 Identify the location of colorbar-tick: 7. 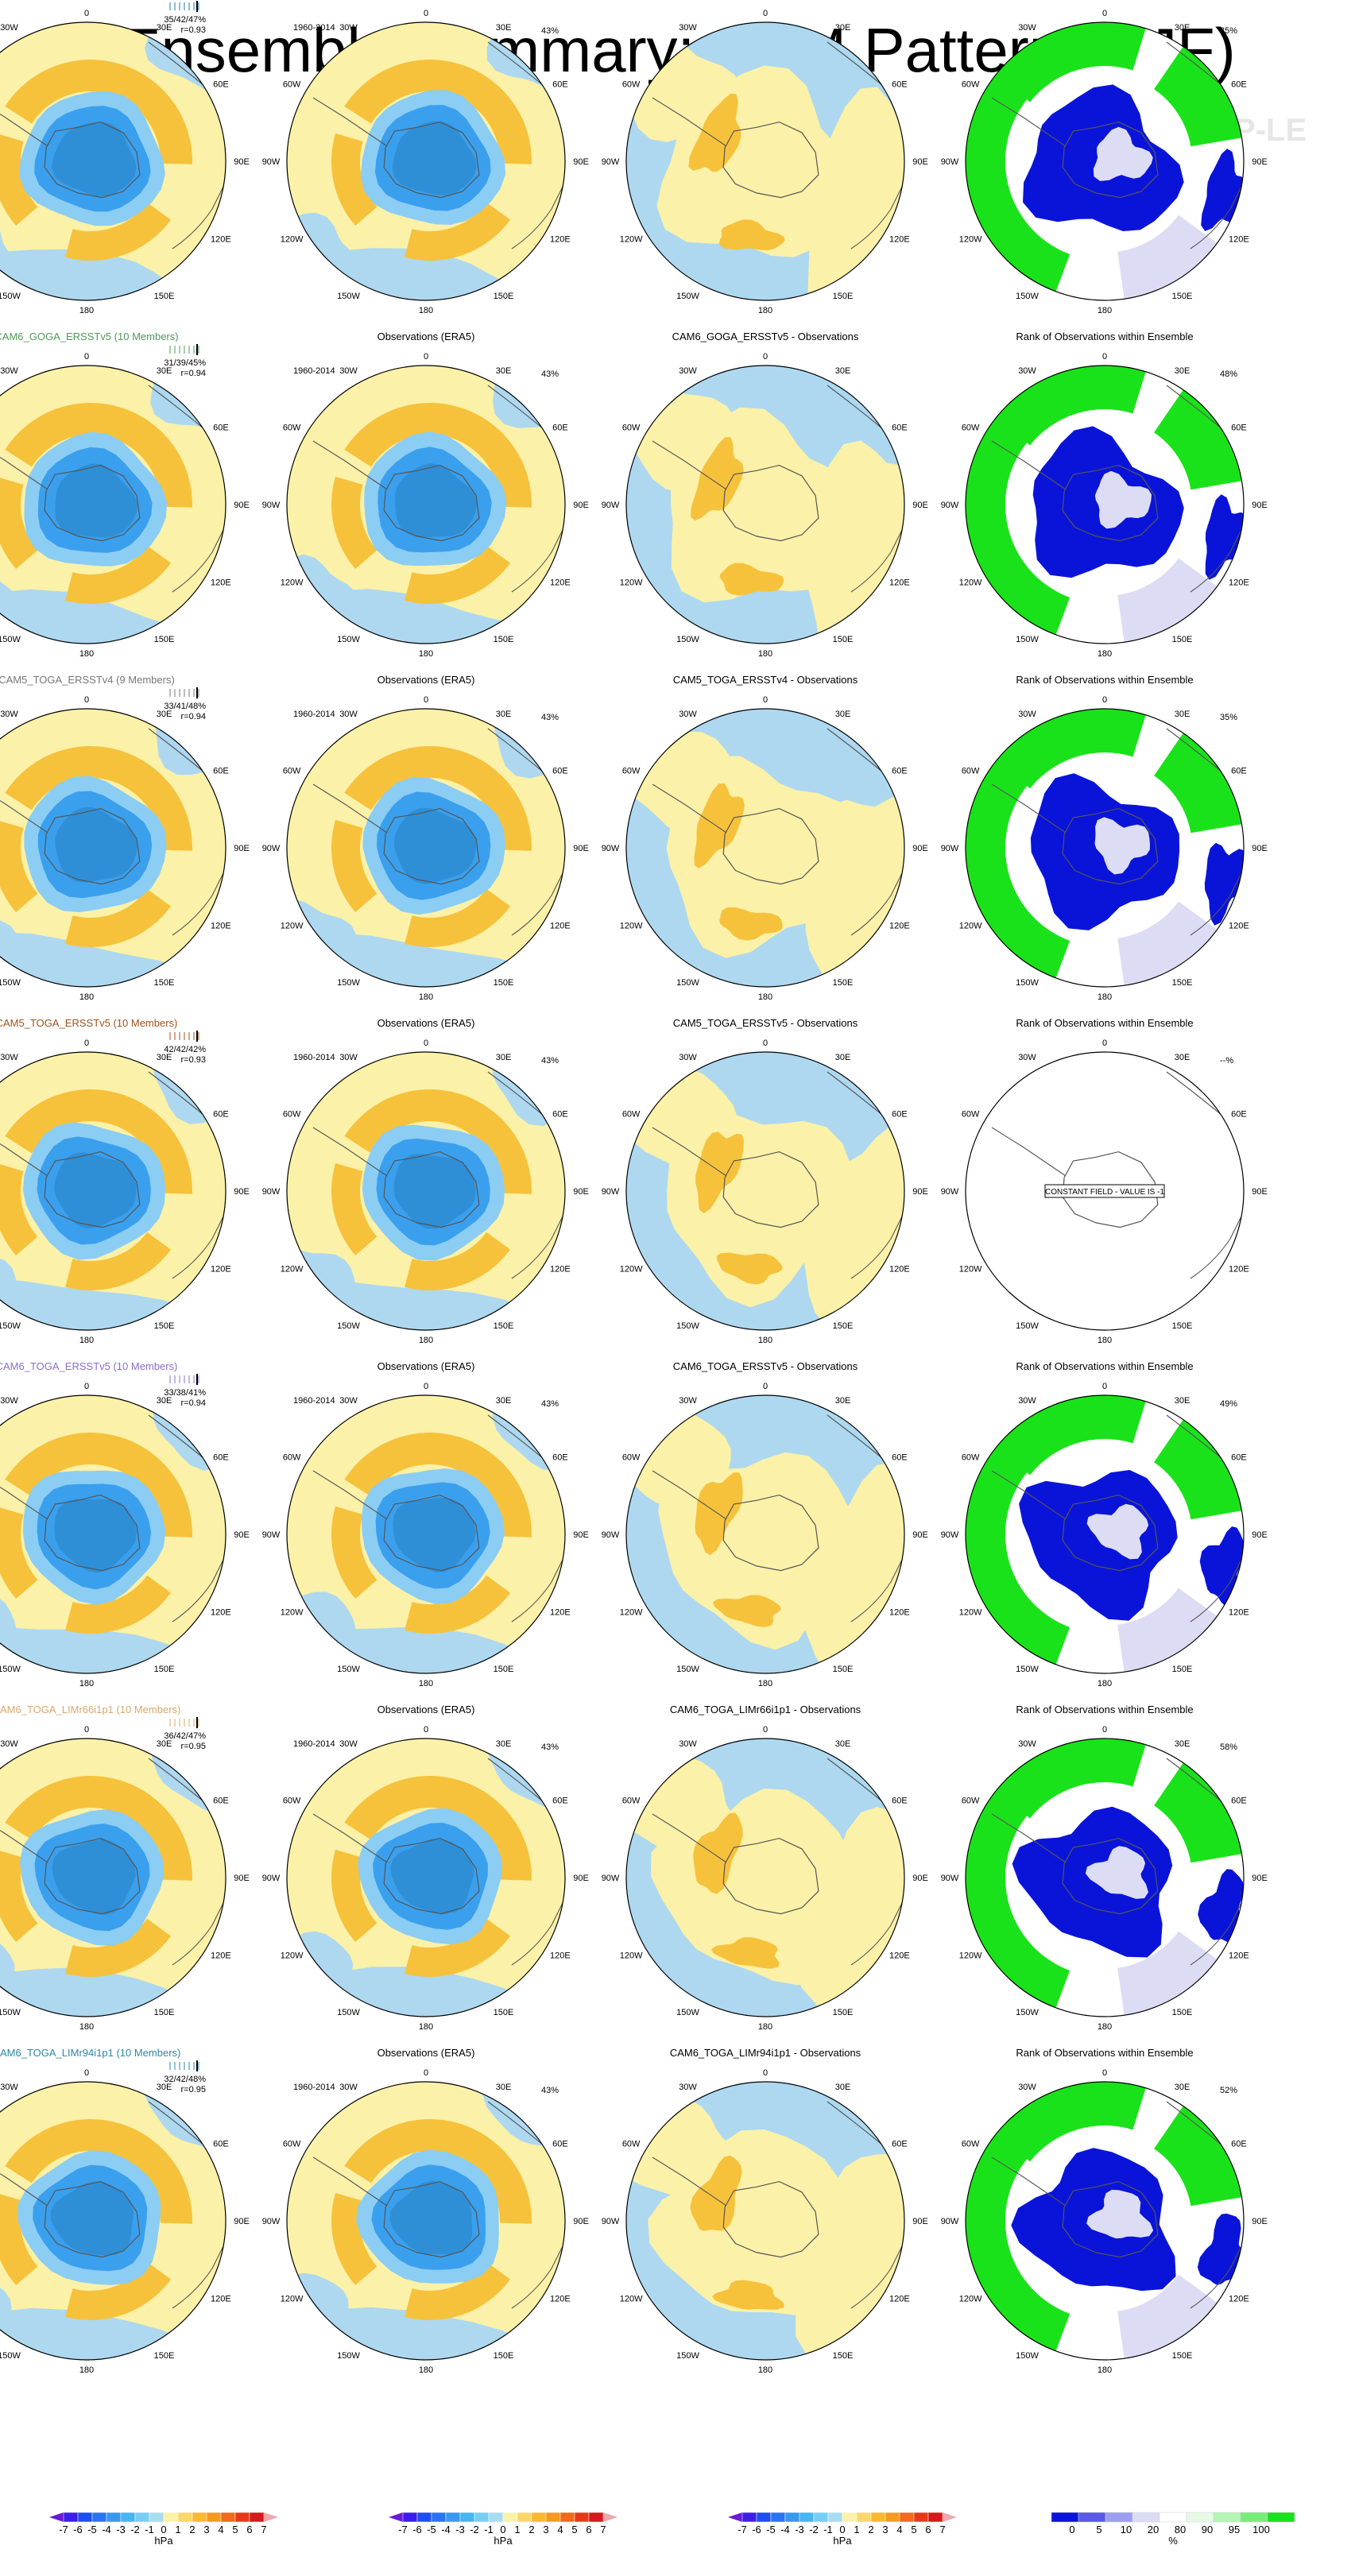
(603, 2529).